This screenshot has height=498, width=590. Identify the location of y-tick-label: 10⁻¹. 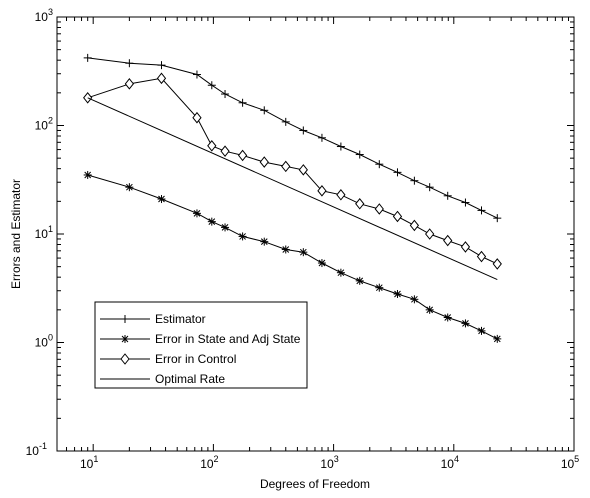
(36, 449).